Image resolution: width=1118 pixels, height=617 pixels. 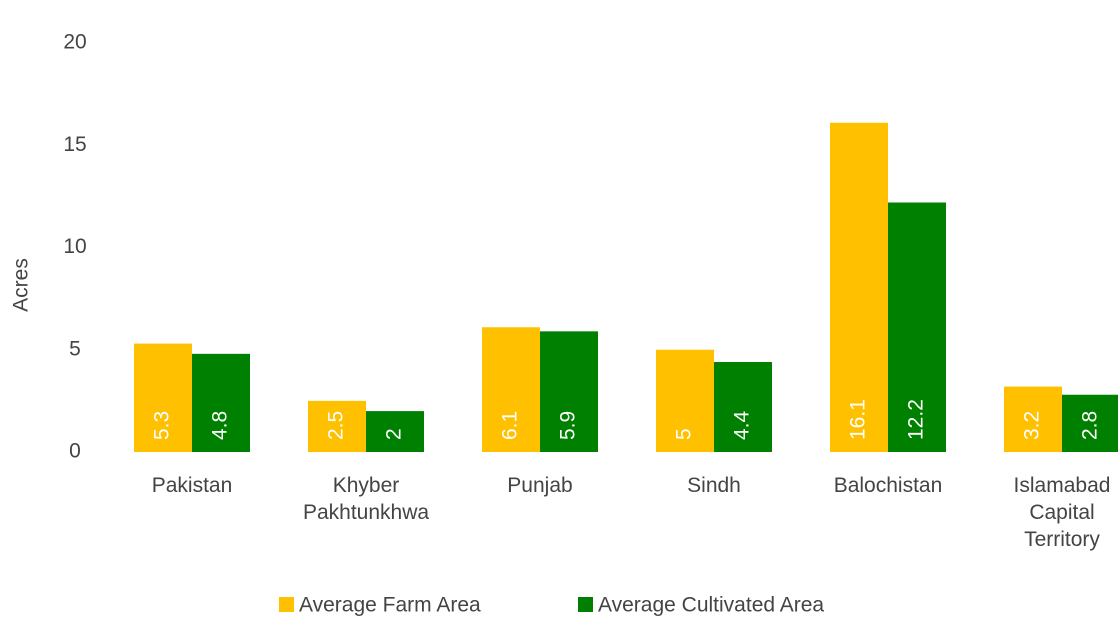 What do you see at coordinates (510, 425) in the screenshot?
I see `value-label: 6.1` at bounding box center [510, 425].